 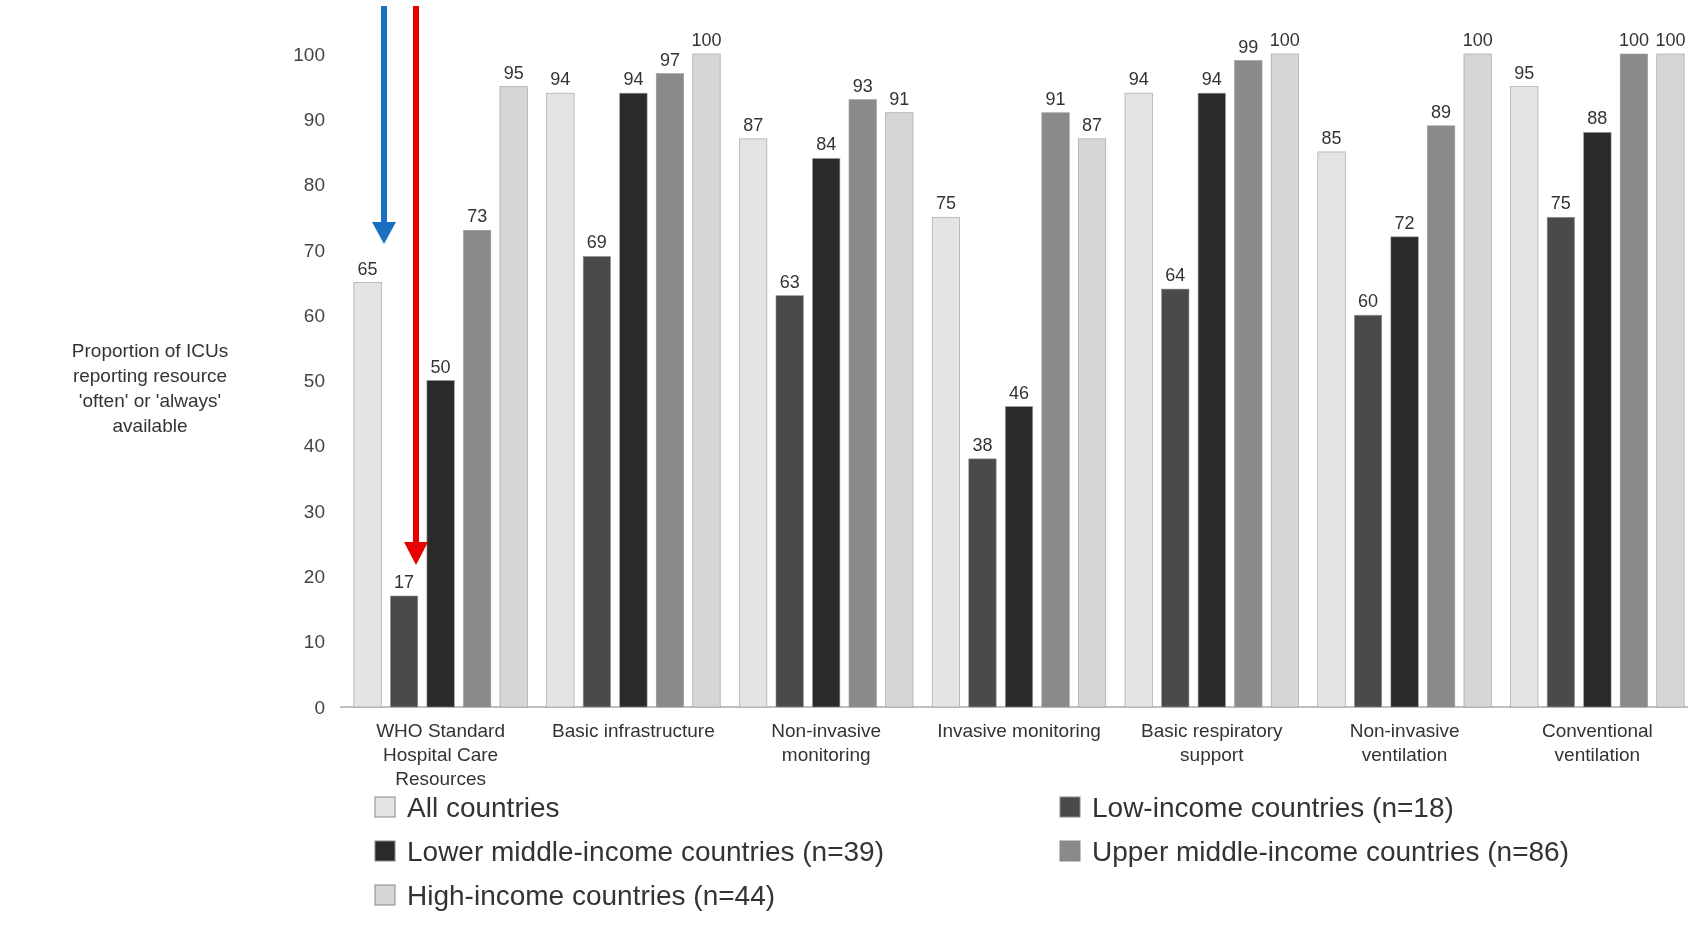 What do you see at coordinates (314, 511) in the screenshot?
I see `y-tick-label: 30` at bounding box center [314, 511].